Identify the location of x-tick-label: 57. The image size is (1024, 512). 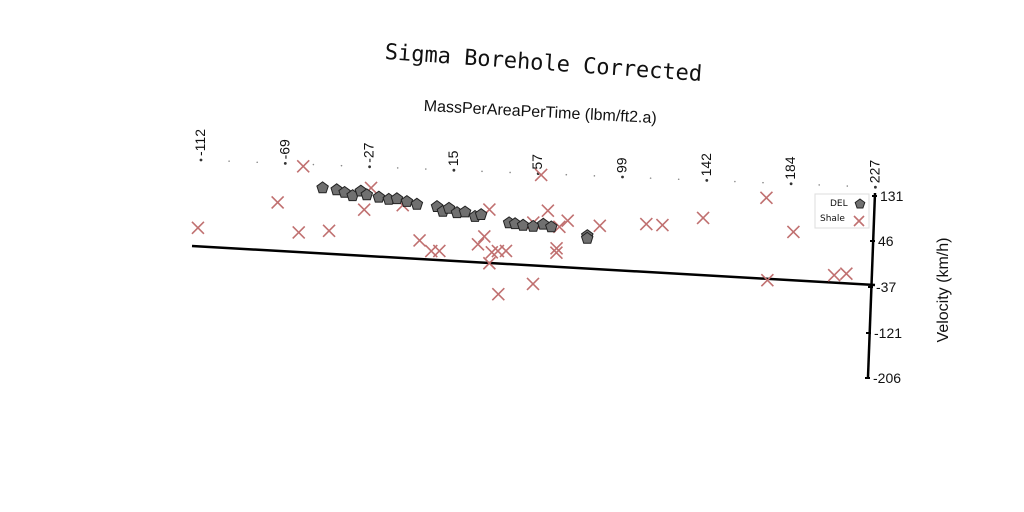
(537, 162).